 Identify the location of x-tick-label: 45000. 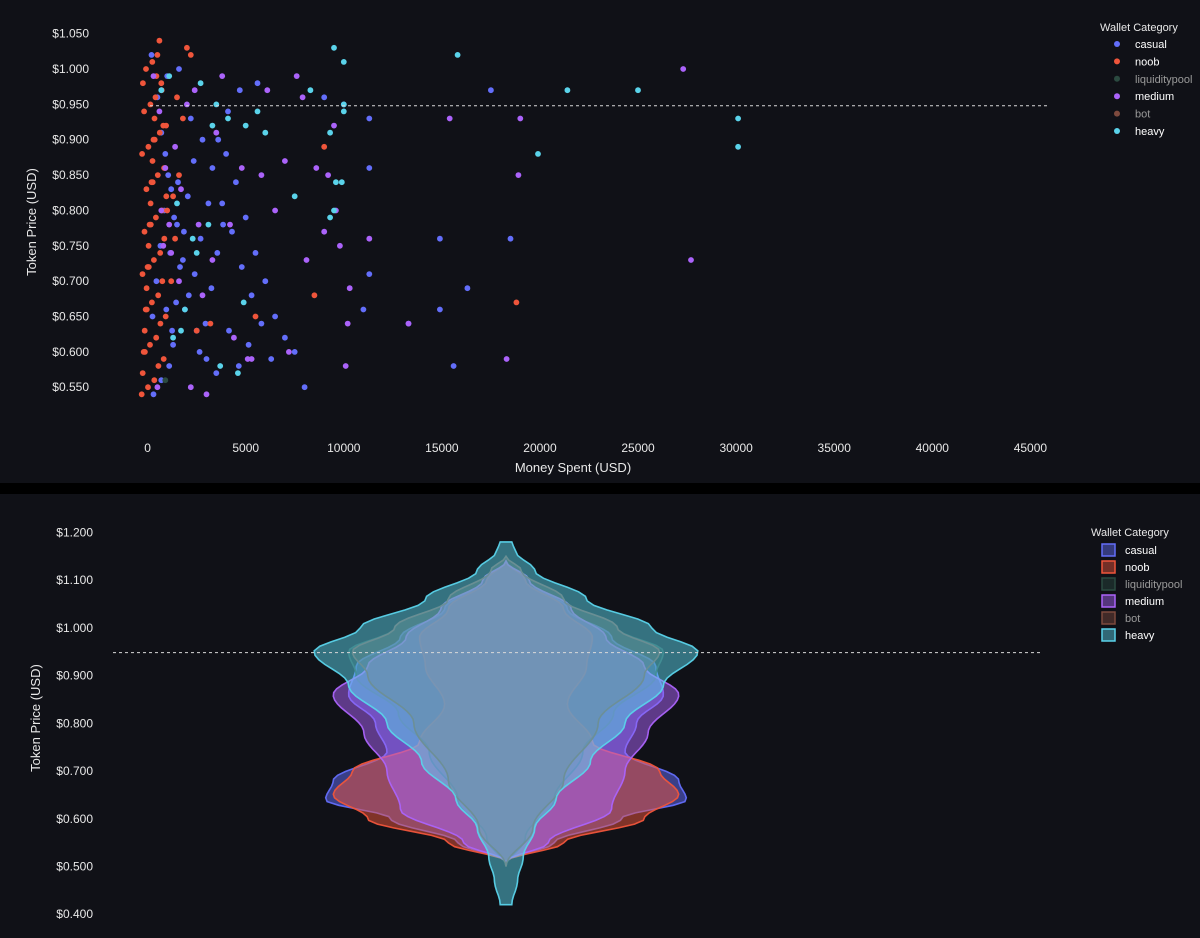
(1031, 448).